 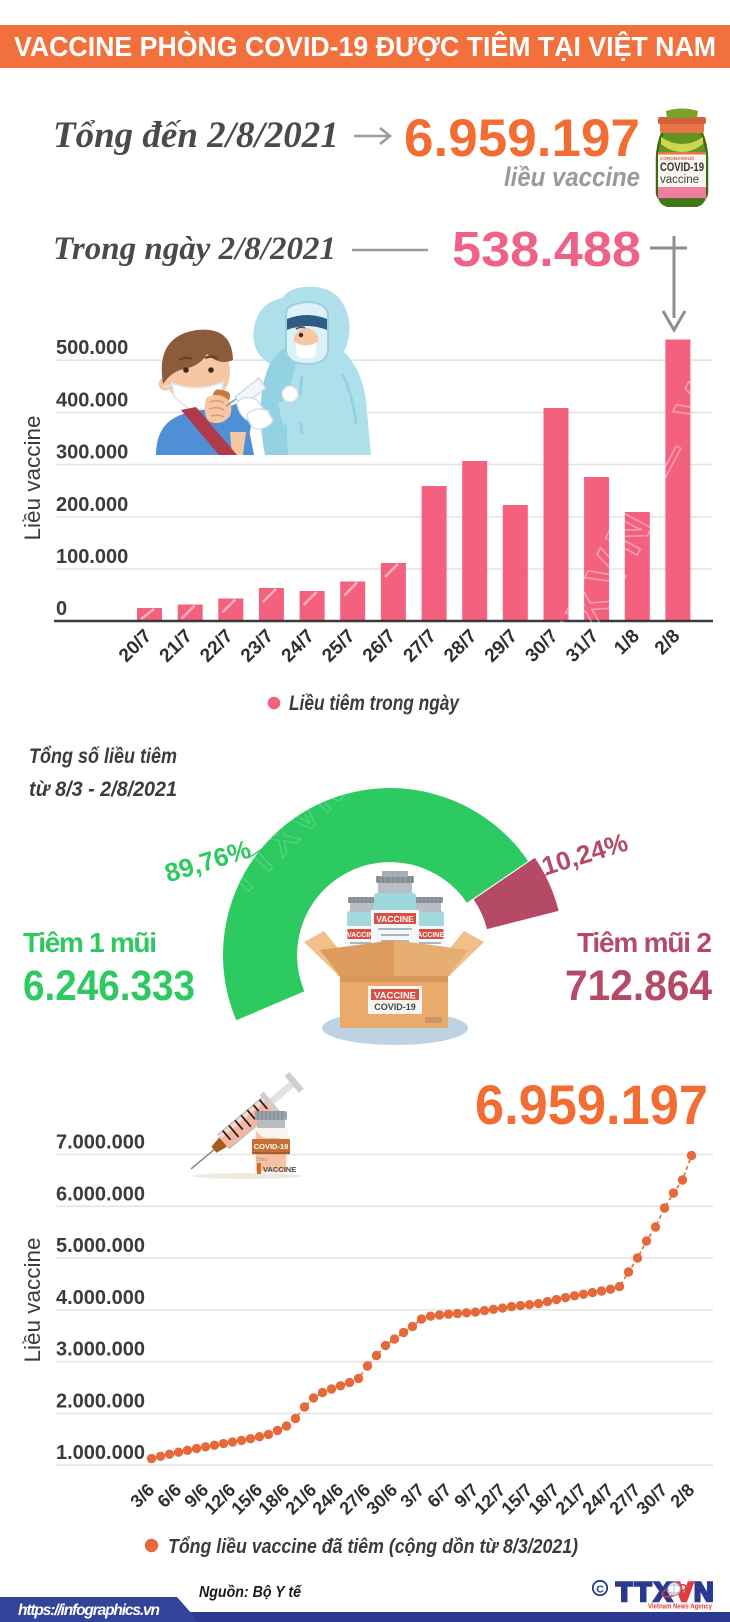 What do you see at coordinates (251, 1592) in the screenshot?
I see `svg-text: Nguồn: Bộ Y tế` at bounding box center [251, 1592].